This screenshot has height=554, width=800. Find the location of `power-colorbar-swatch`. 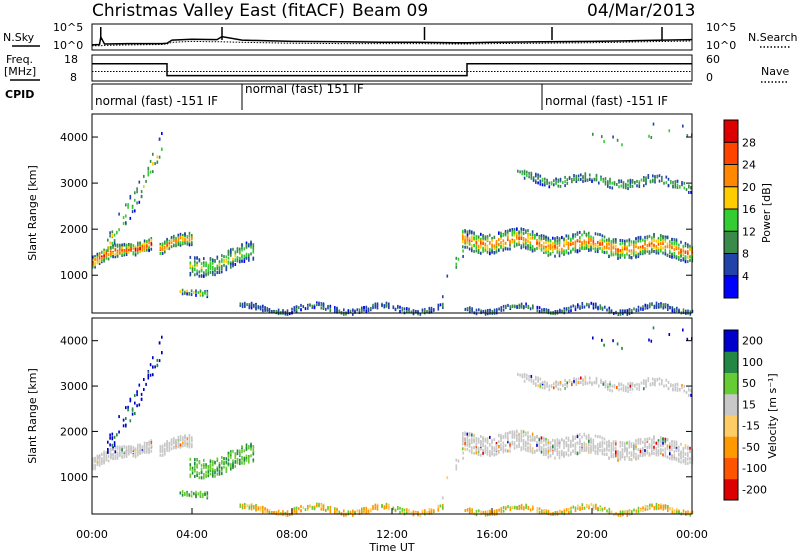

power-colorbar-swatch is located at coordinates (731, 176).